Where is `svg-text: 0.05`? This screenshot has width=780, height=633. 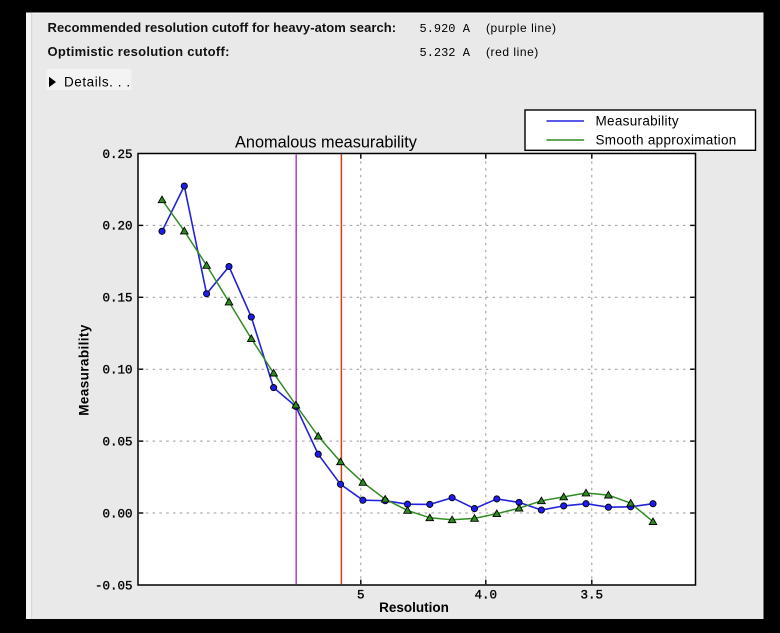
svg-text: 0.05 is located at coordinates (117, 442).